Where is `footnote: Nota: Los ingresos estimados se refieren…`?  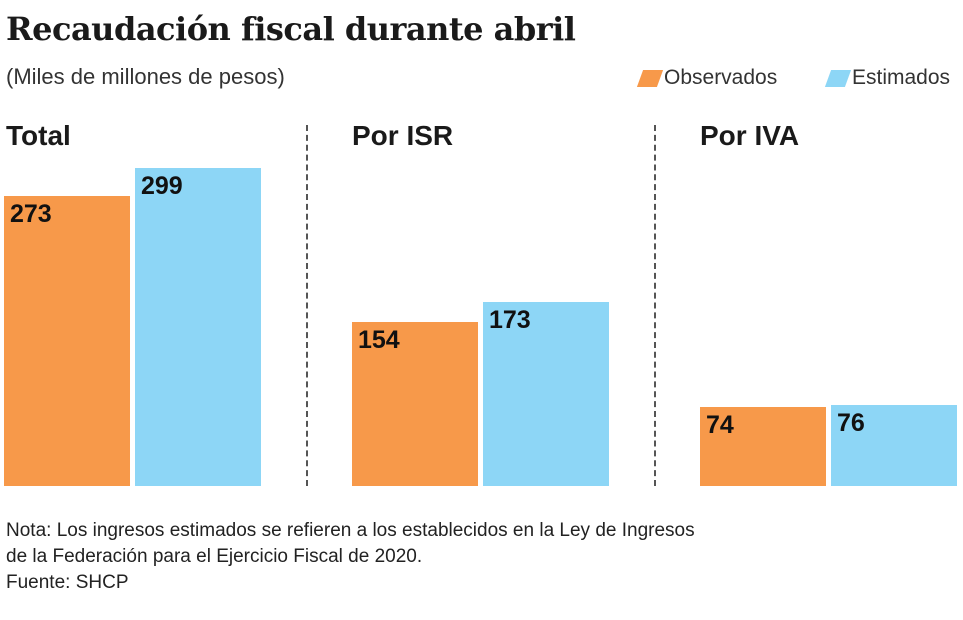 footnote: Nota: Los ingresos estimados se refieren… is located at coordinates (350, 557).